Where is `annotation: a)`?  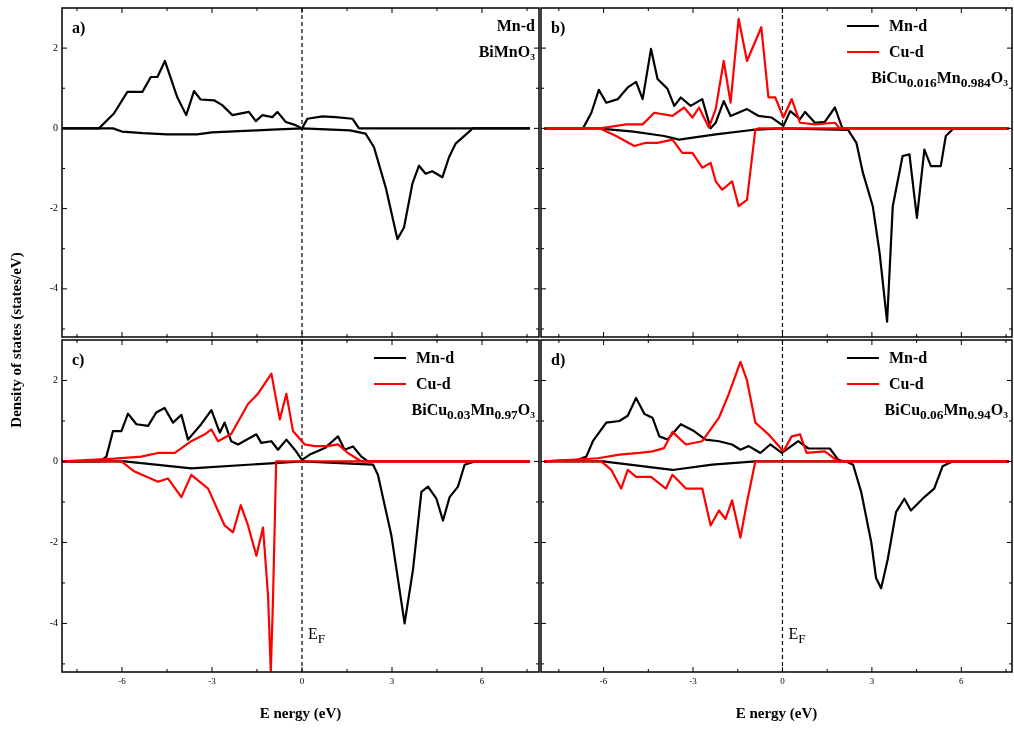
annotation: a) is located at coordinates (79, 28).